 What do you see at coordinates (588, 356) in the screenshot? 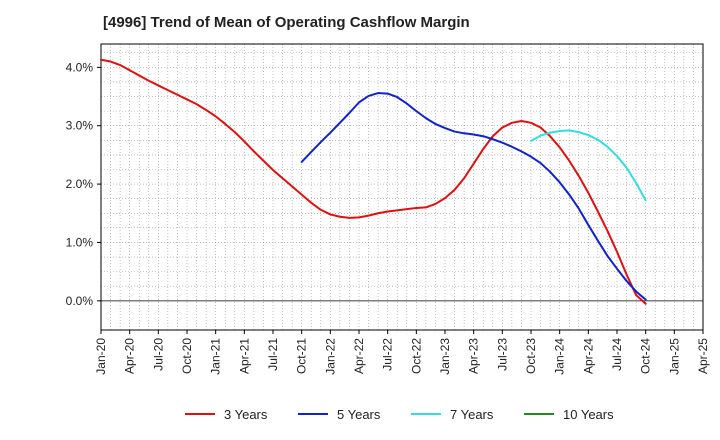
I see `x-tick-label: Apr-24` at bounding box center [588, 356].